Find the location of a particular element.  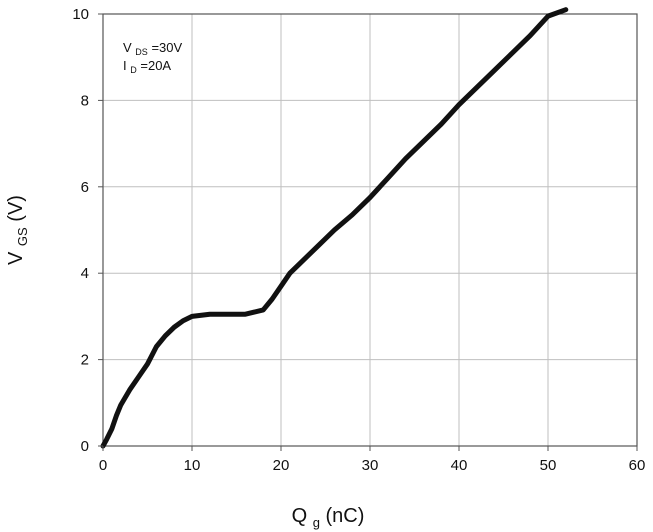

x-tick-label-60: 60 is located at coordinates (637, 465).